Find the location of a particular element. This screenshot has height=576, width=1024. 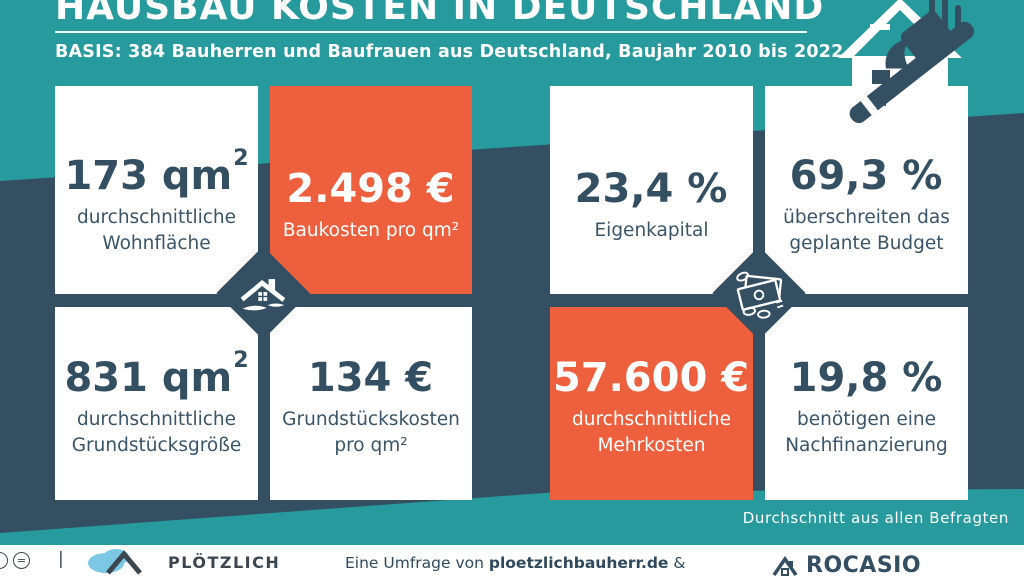

footnote: Durchschnitt aus allen Befragten is located at coordinates (875, 518).